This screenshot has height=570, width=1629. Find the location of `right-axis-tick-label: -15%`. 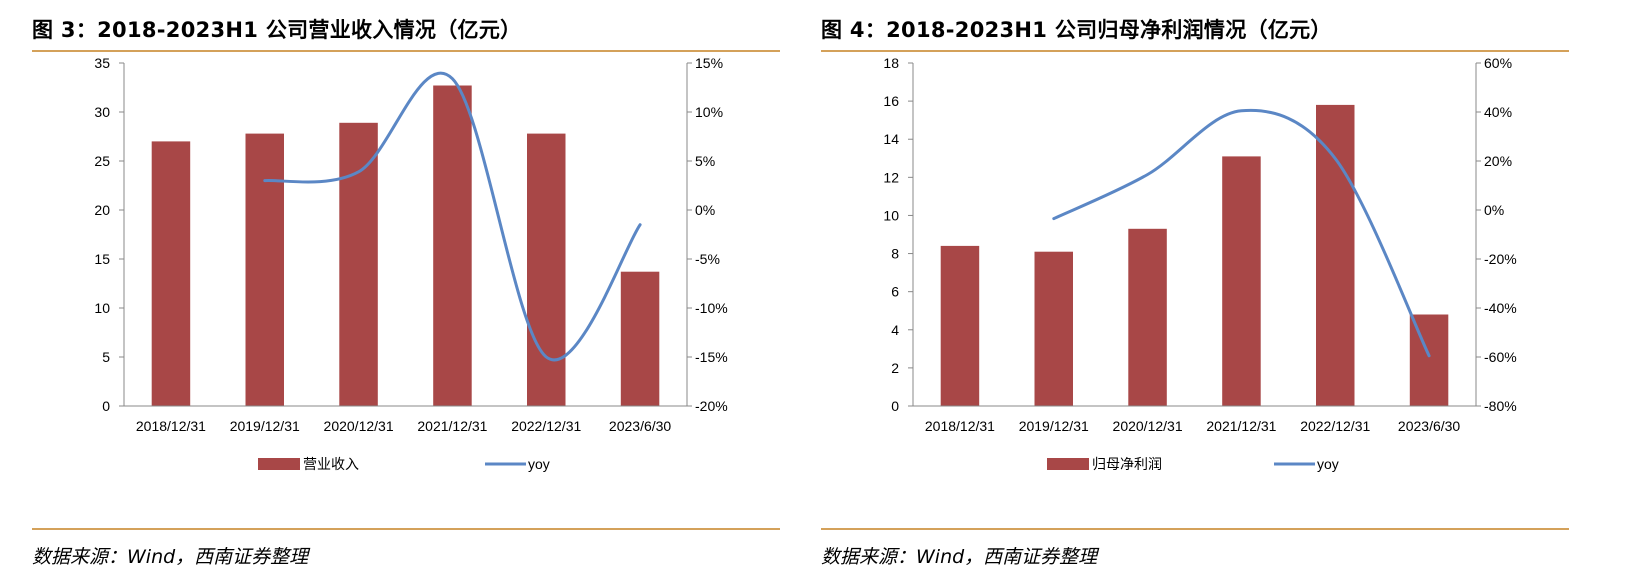

right-axis-tick-label: -15% is located at coordinates (711, 357).